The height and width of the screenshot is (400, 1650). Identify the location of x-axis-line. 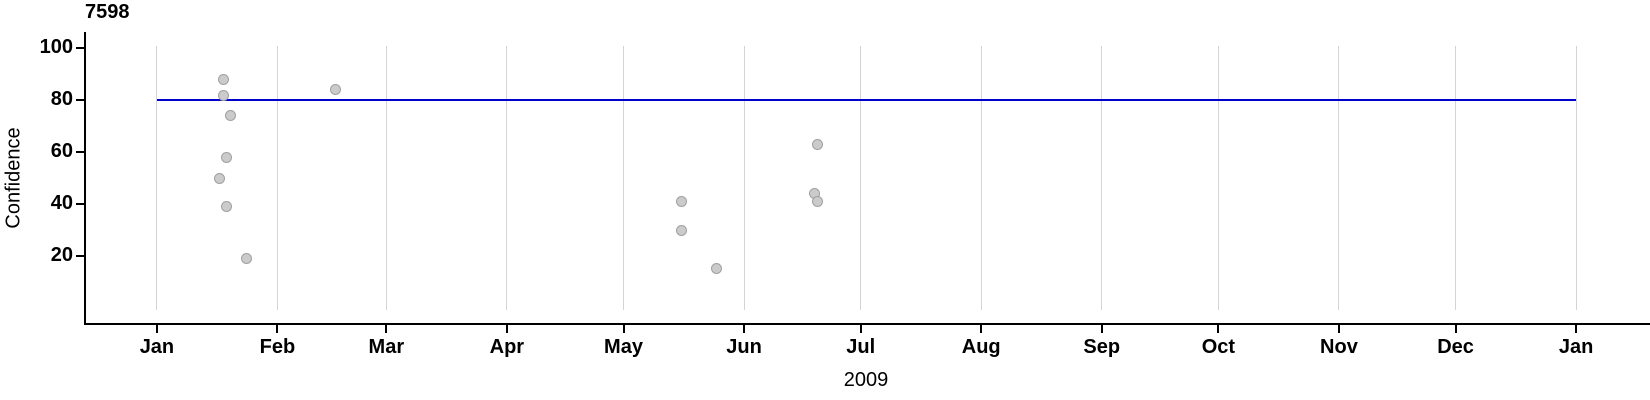
(867, 324).